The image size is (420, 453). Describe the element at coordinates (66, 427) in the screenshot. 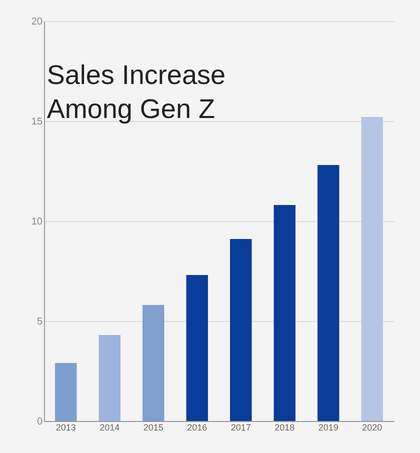

I see `x-tick-label: 2013` at that location.